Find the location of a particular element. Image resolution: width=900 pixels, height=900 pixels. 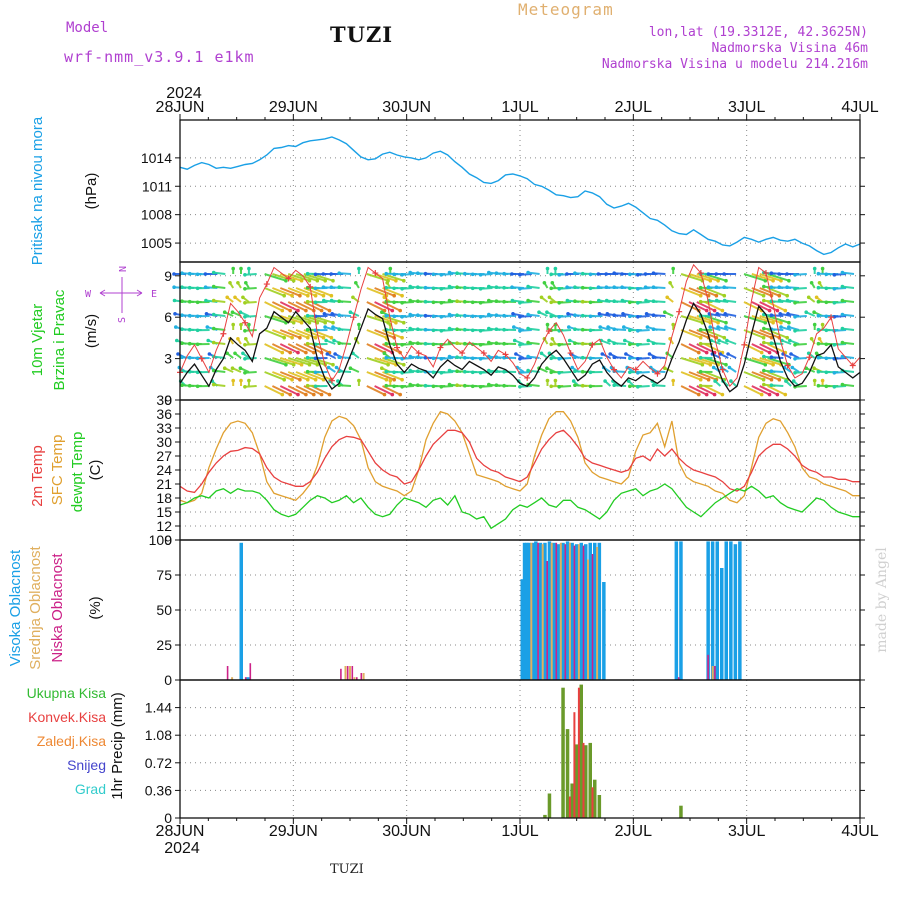

cloud-mid-bar is located at coordinates (345, 673).